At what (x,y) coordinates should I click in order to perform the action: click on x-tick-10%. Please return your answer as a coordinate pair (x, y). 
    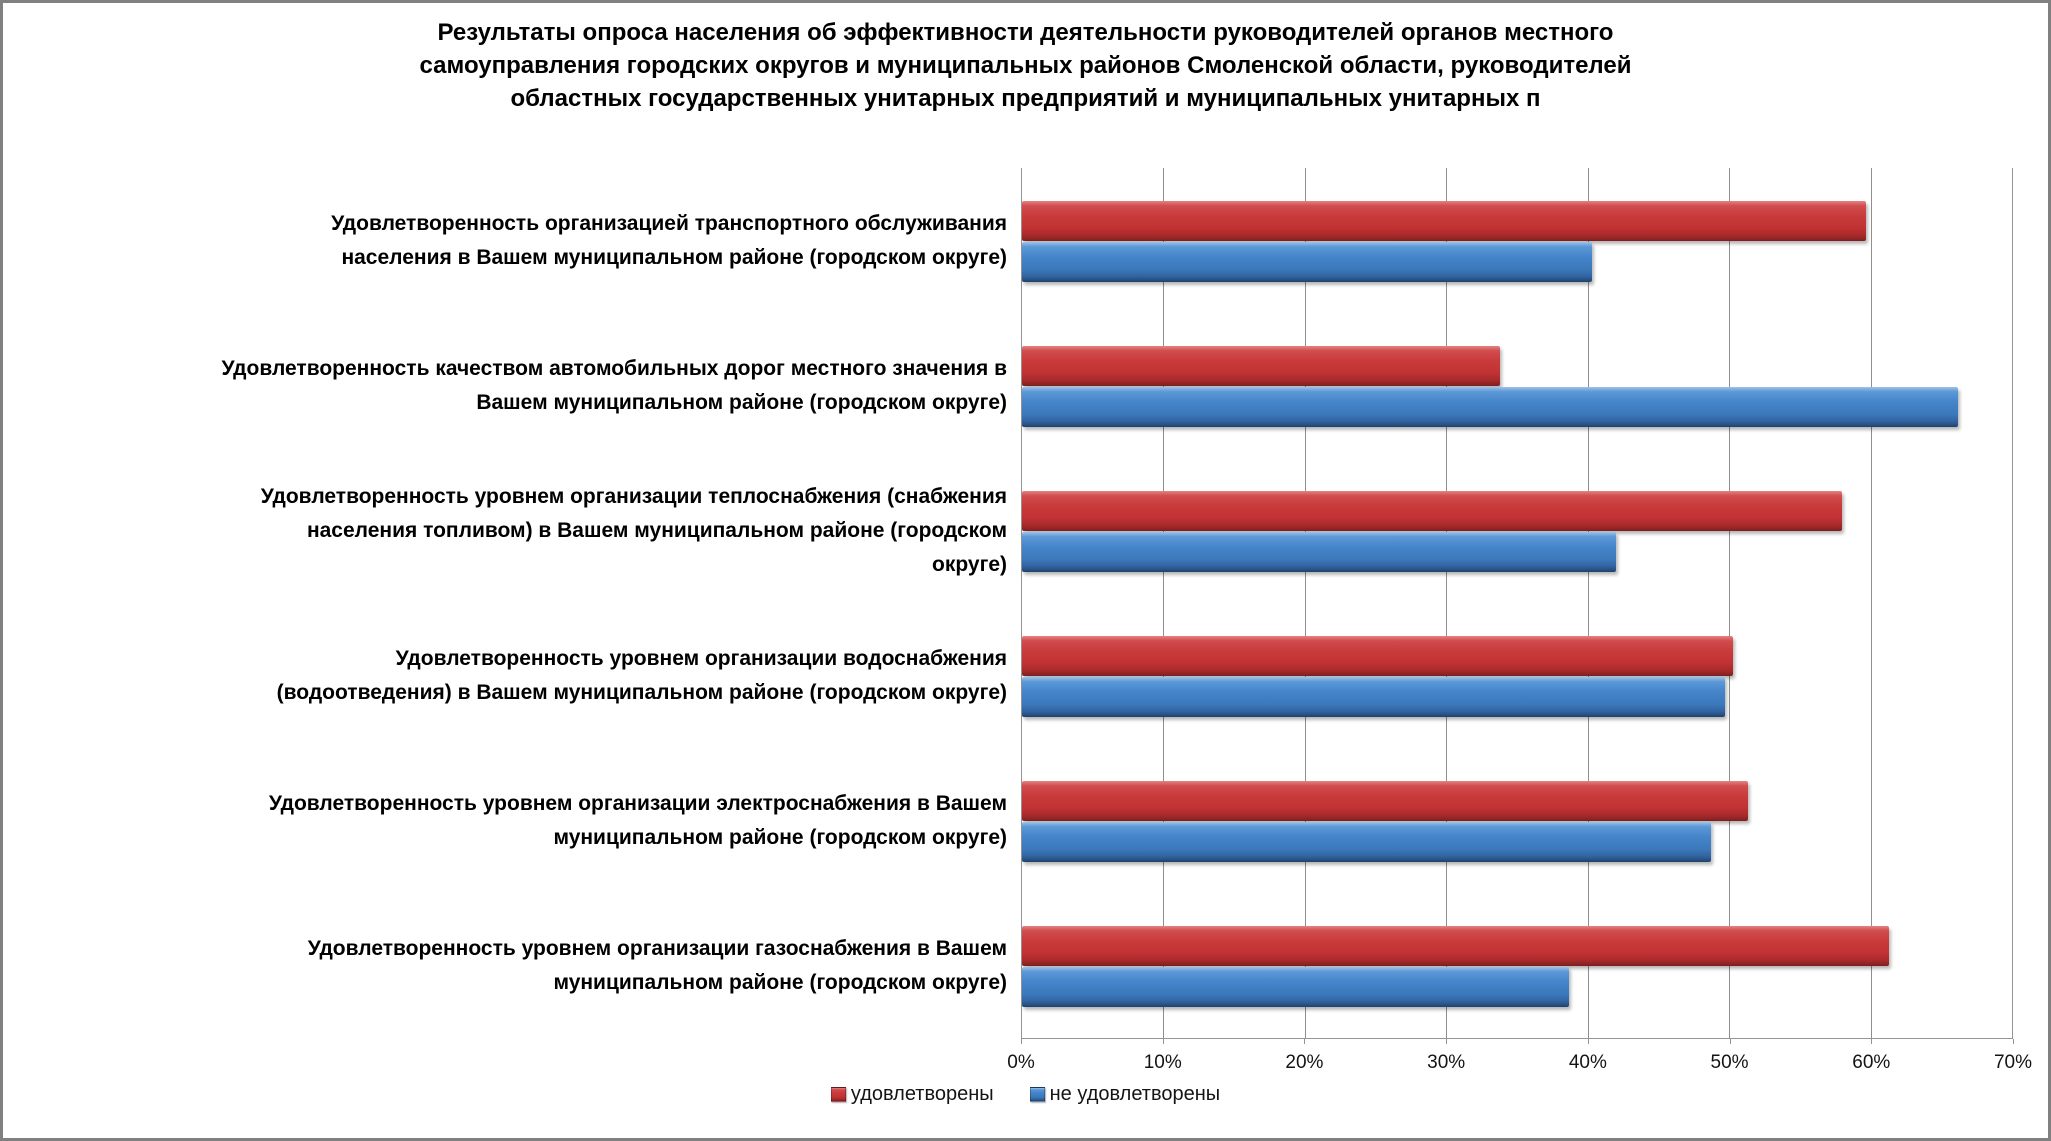
    Looking at the image, I should click on (1163, 1041).